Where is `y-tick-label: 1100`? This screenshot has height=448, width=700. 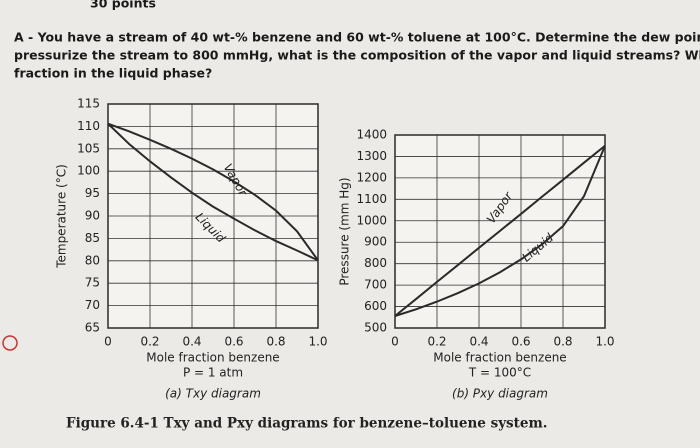 y-tick-label: 1100 is located at coordinates (371, 199).